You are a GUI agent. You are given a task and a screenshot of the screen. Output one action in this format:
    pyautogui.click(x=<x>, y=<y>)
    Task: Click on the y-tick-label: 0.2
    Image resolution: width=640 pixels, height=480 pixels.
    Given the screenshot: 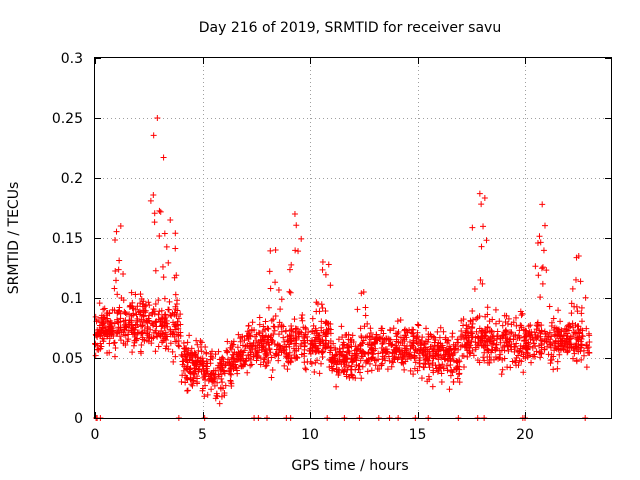 What is the action you would take?
    pyautogui.click(x=72, y=179)
    